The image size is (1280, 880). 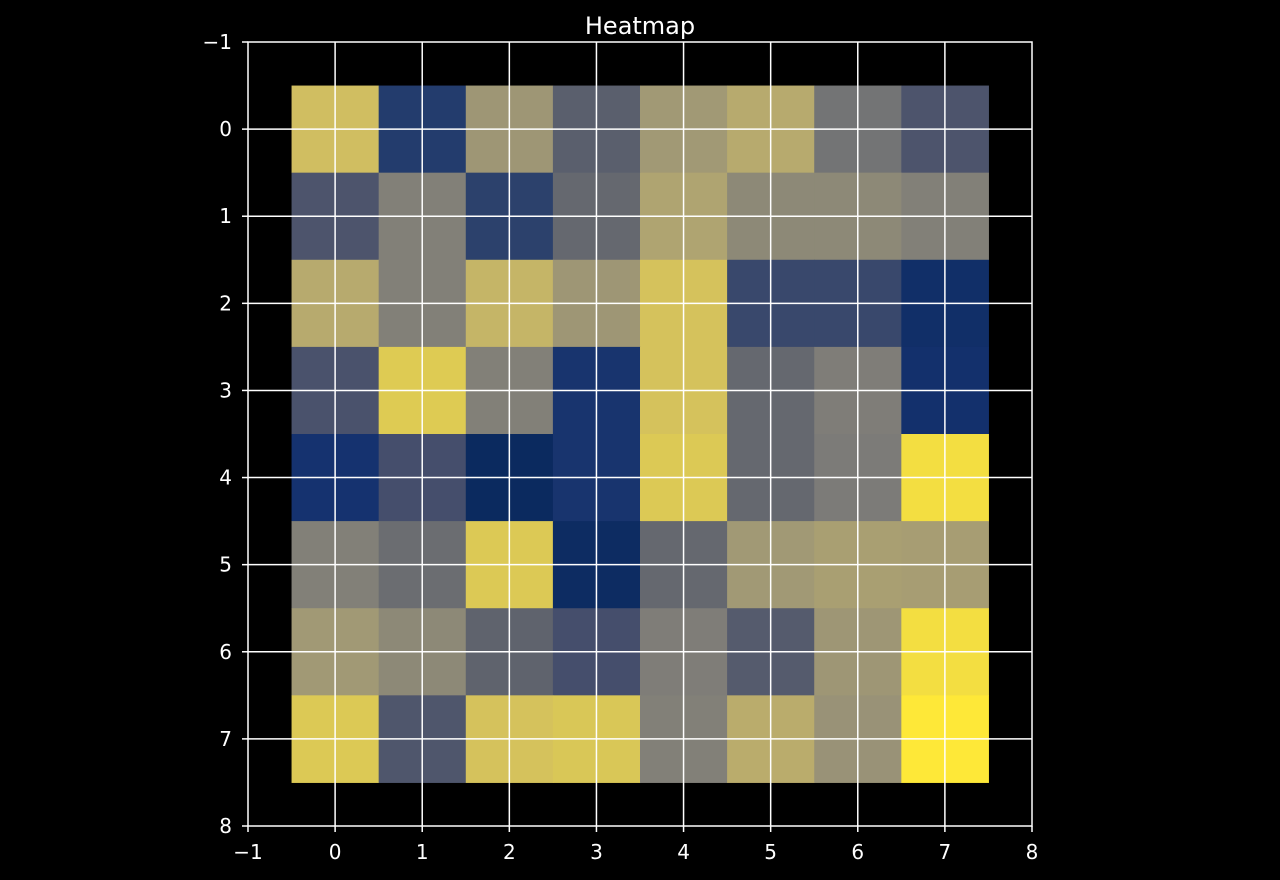 I want to click on x-tick-label: 0, so click(x=335, y=852).